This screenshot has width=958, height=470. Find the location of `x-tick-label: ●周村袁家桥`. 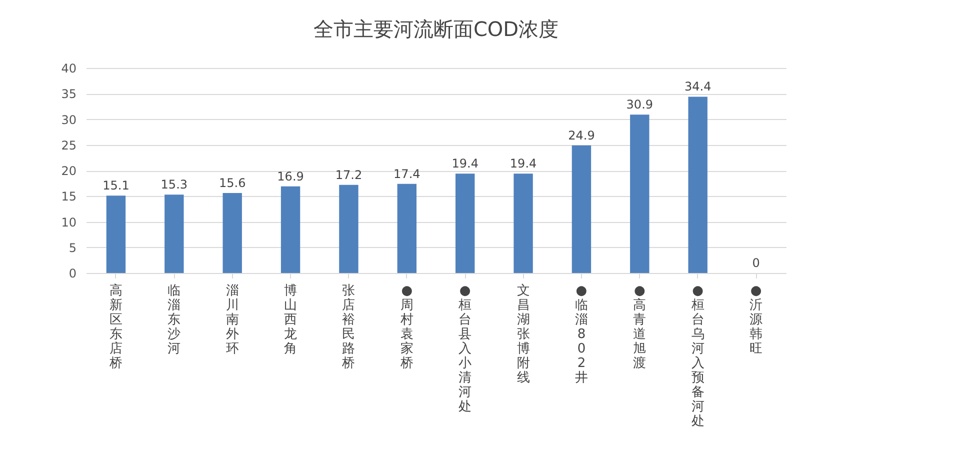

x-tick-label: ●周村袁家桥 is located at coordinates (406, 327).